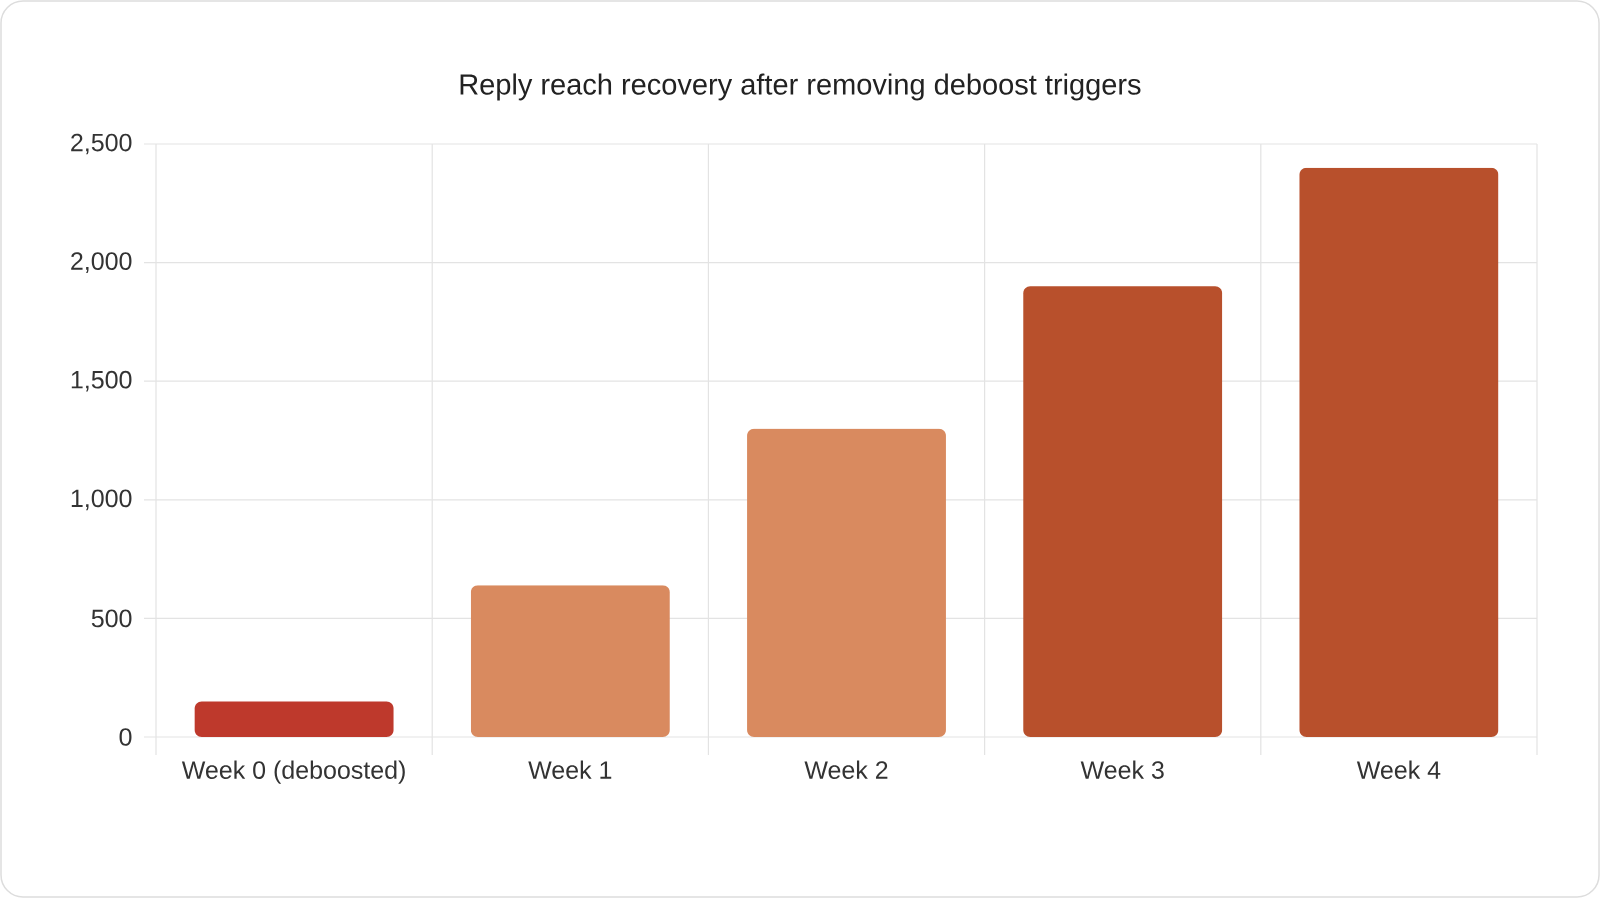 The width and height of the screenshot is (1600, 898). I want to click on x-tick-label: Week 0 (deboosted), so click(293, 772).